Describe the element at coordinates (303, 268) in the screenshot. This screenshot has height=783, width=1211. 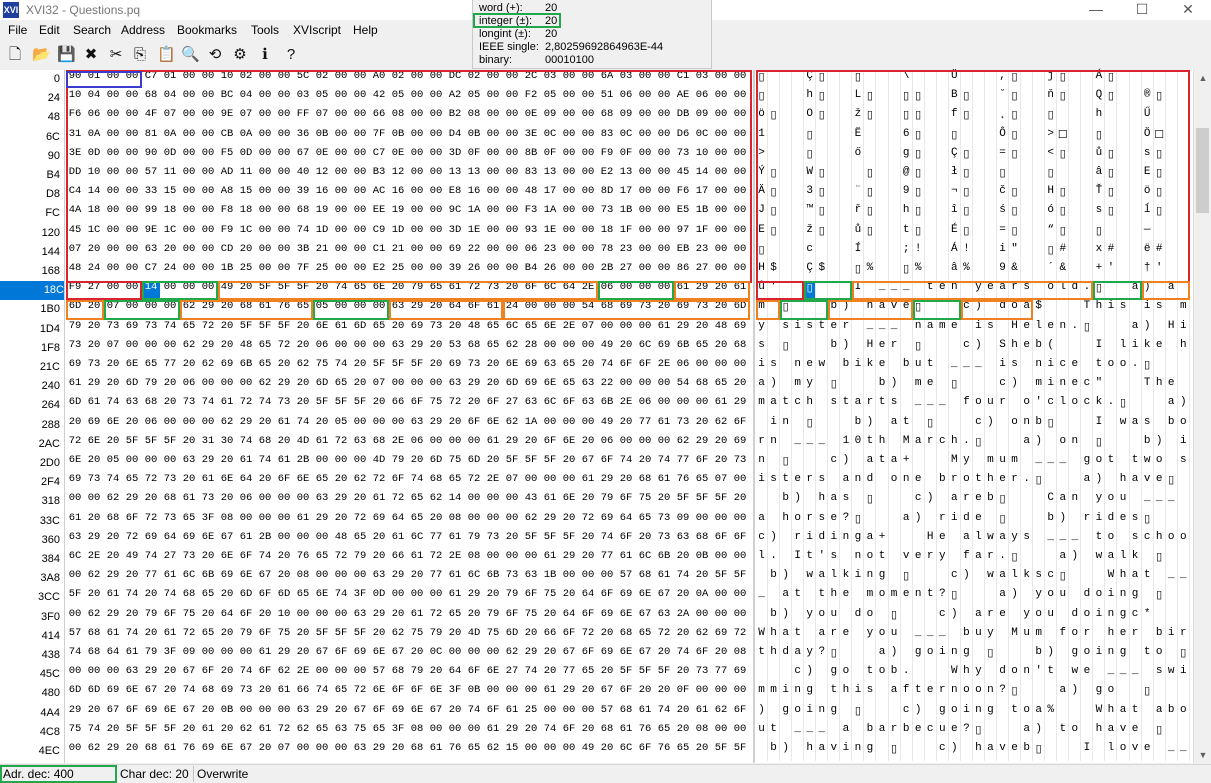
I see `hex-byte: 7F` at that location.